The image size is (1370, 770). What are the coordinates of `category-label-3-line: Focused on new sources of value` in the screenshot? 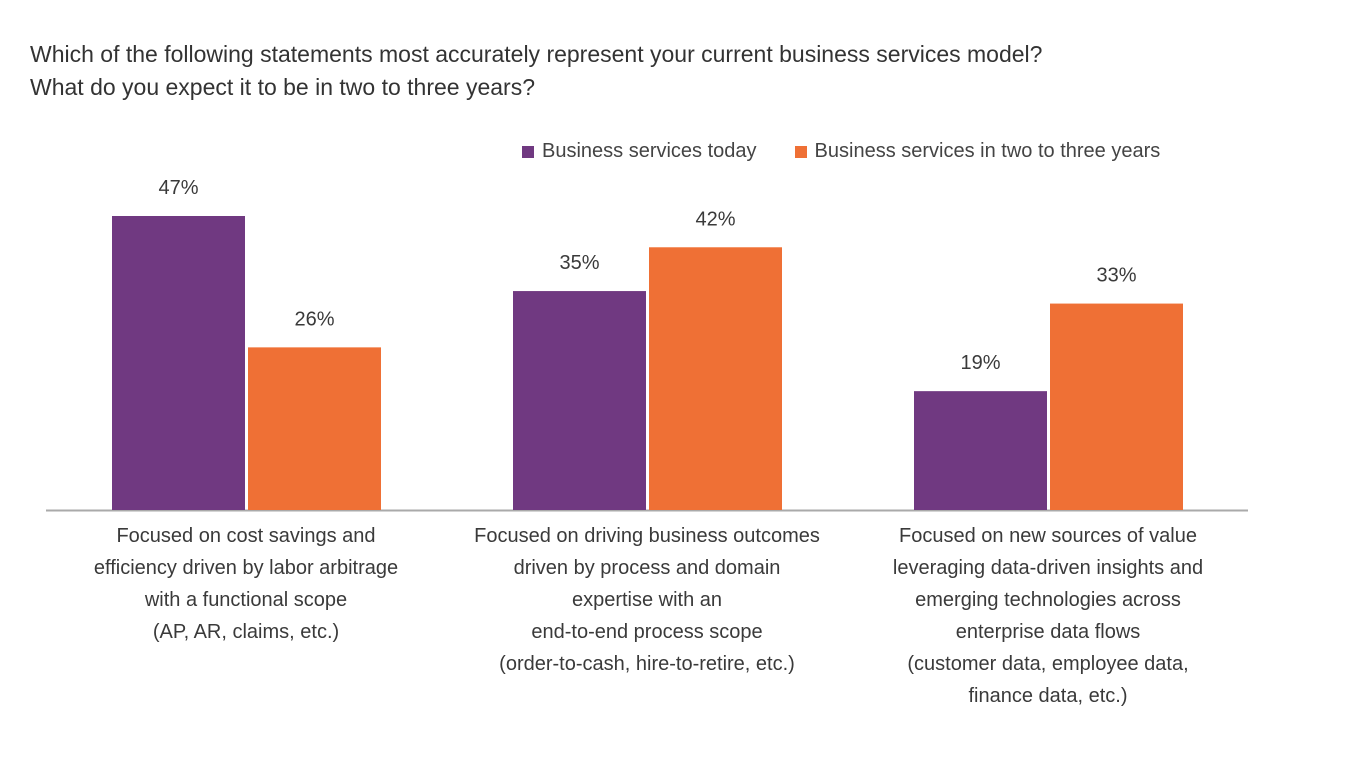 It's located at (1048, 536).